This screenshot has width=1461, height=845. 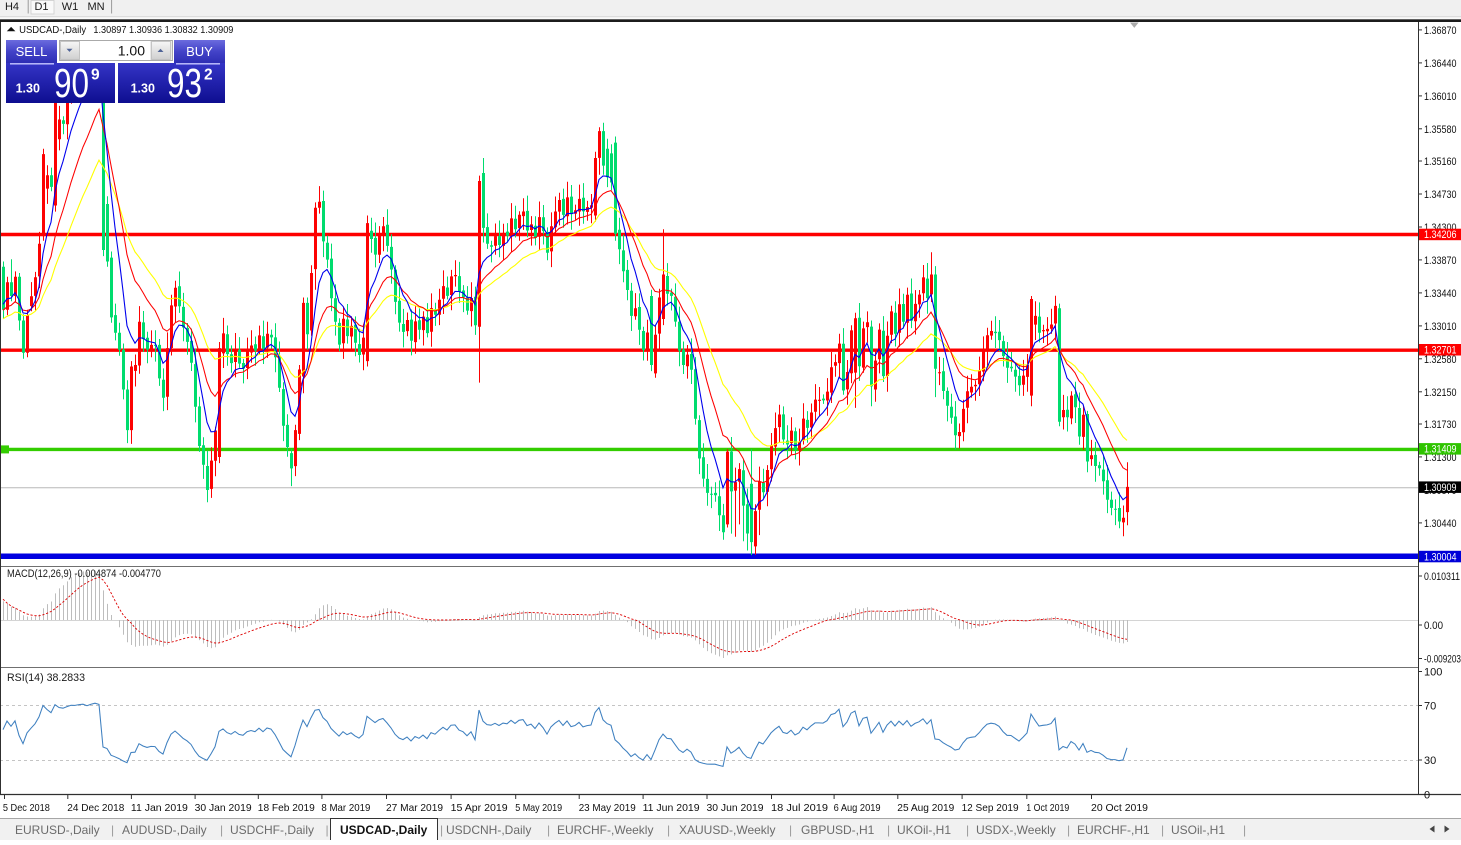 What do you see at coordinates (1440, 425) in the screenshot?
I see `svg-text: 1.31730` at bounding box center [1440, 425].